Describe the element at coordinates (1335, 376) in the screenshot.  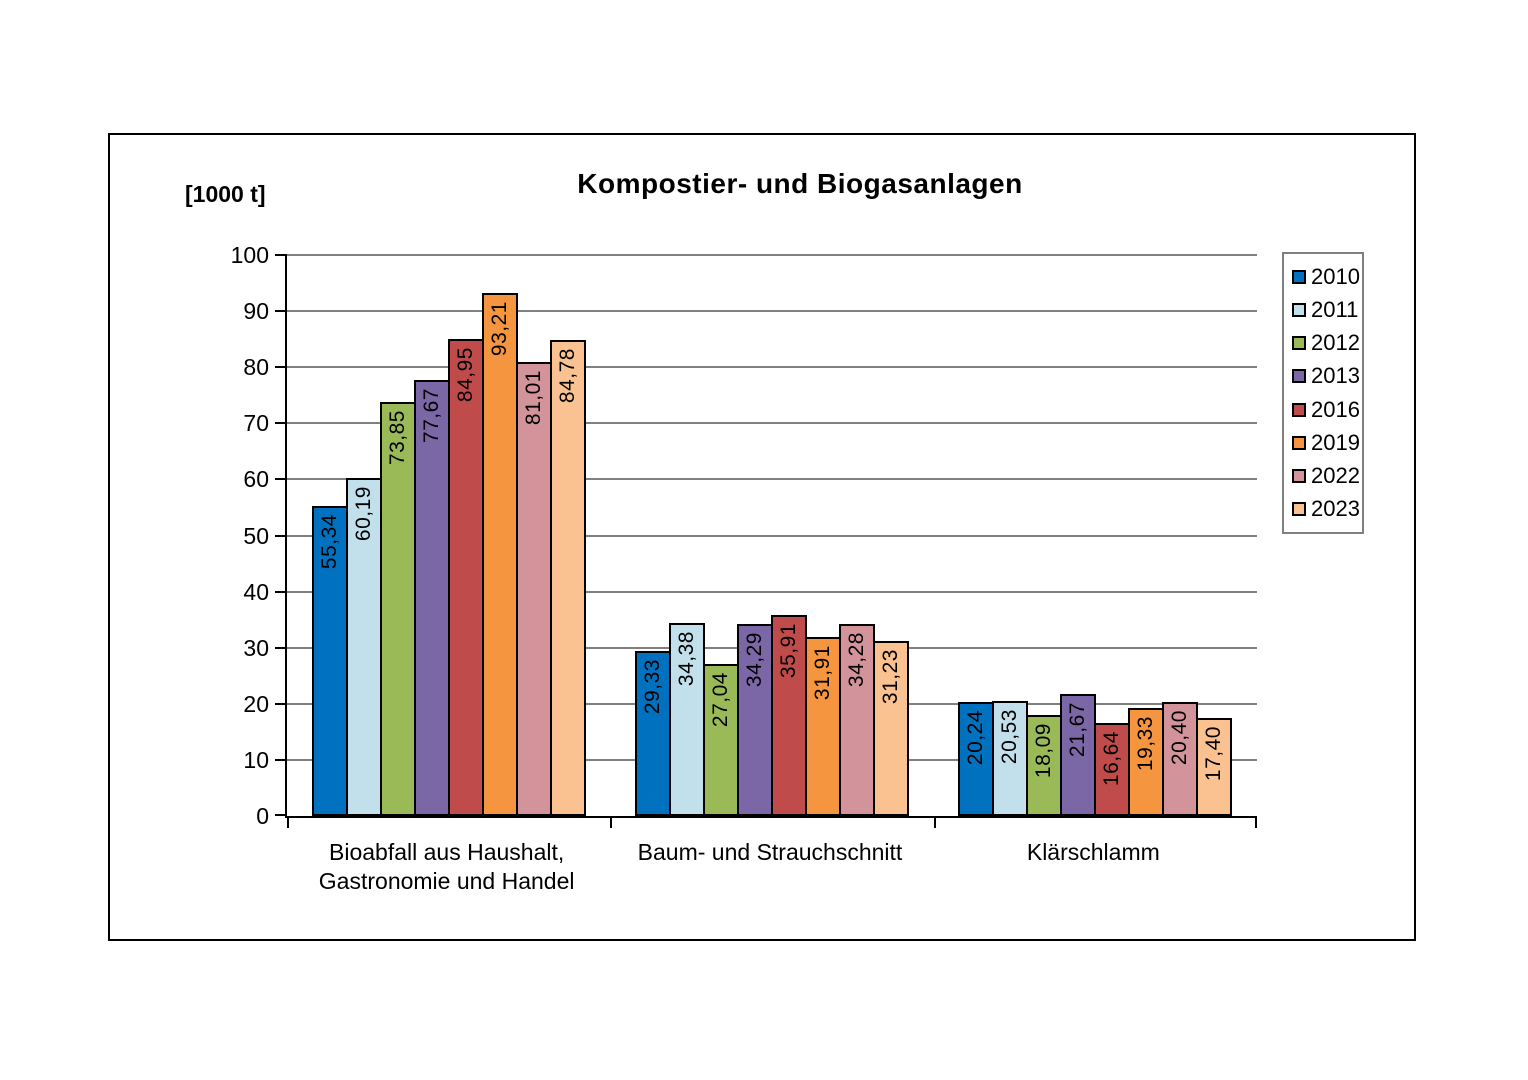
I see `legend-label: 2013` at that location.